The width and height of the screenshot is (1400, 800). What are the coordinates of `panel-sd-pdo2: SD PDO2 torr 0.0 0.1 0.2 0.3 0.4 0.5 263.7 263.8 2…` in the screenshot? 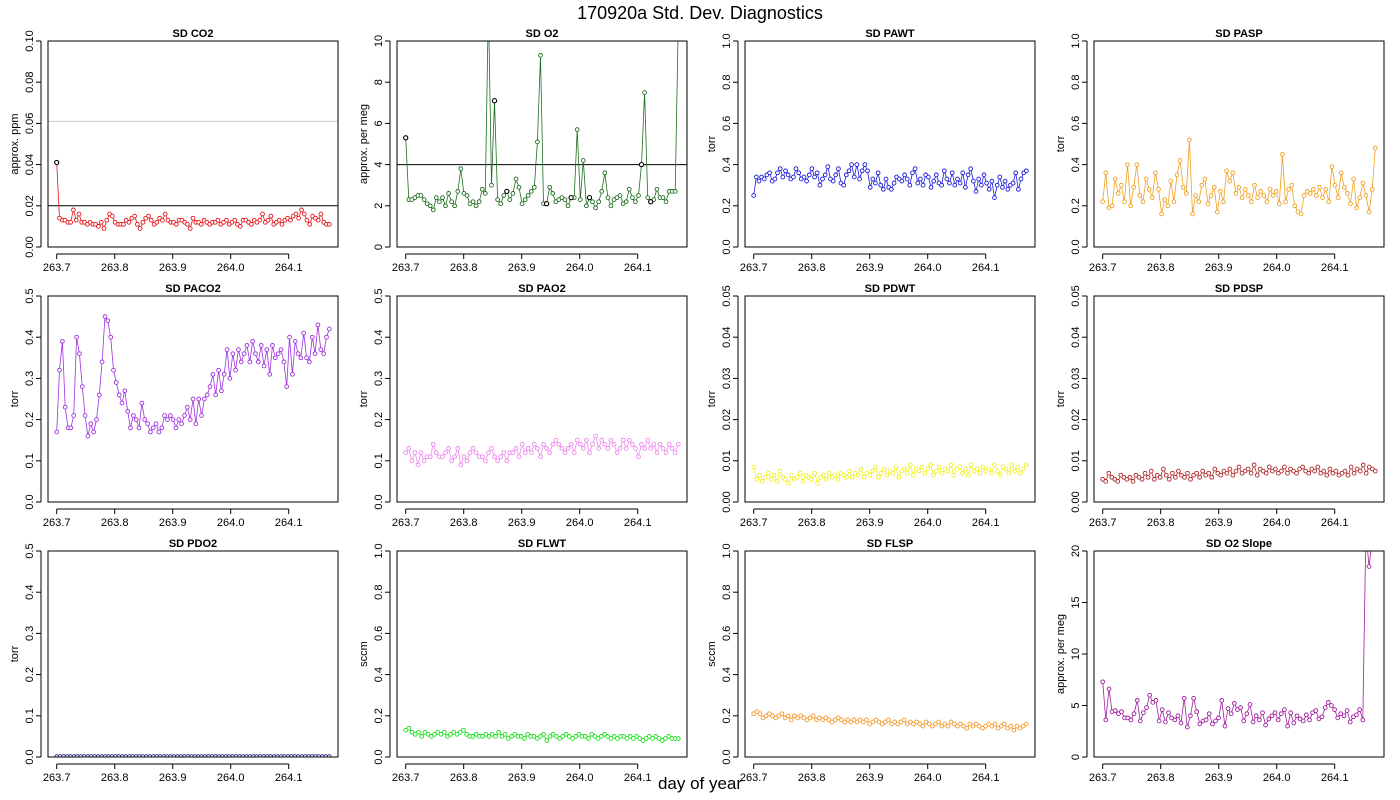 It's located at (174, 661).